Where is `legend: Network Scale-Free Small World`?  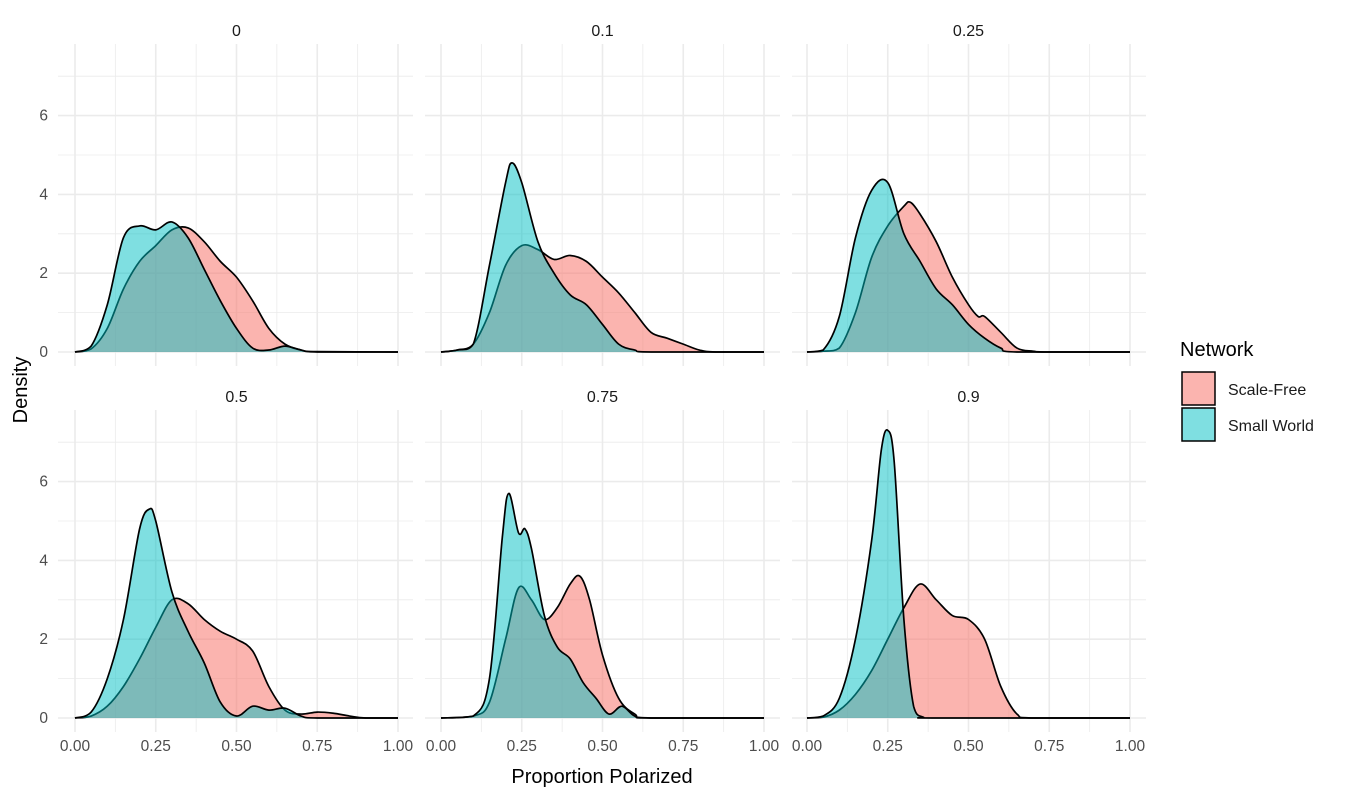
legend: Network Scale-Free Small World is located at coordinates (1247, 390).